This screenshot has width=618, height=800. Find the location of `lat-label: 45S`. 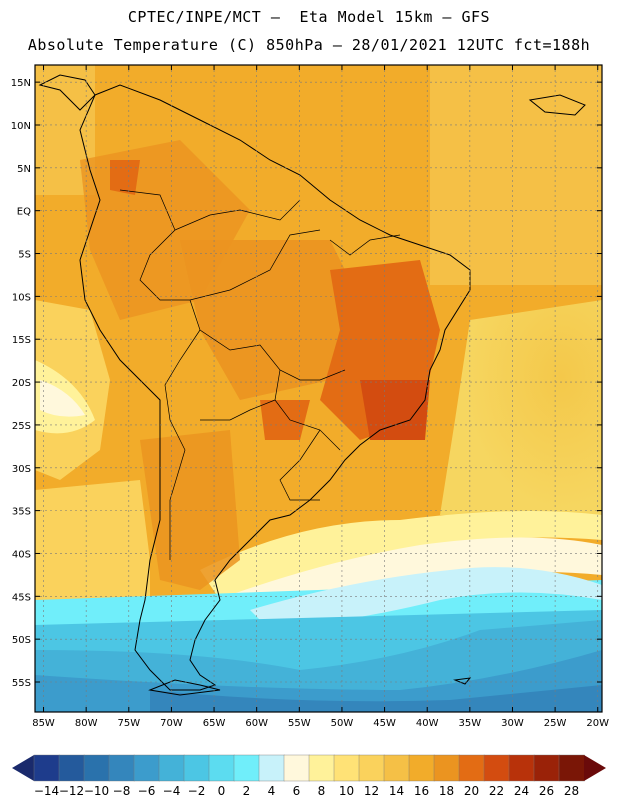

lat-label: 45S is located at coordinates (21, 597).